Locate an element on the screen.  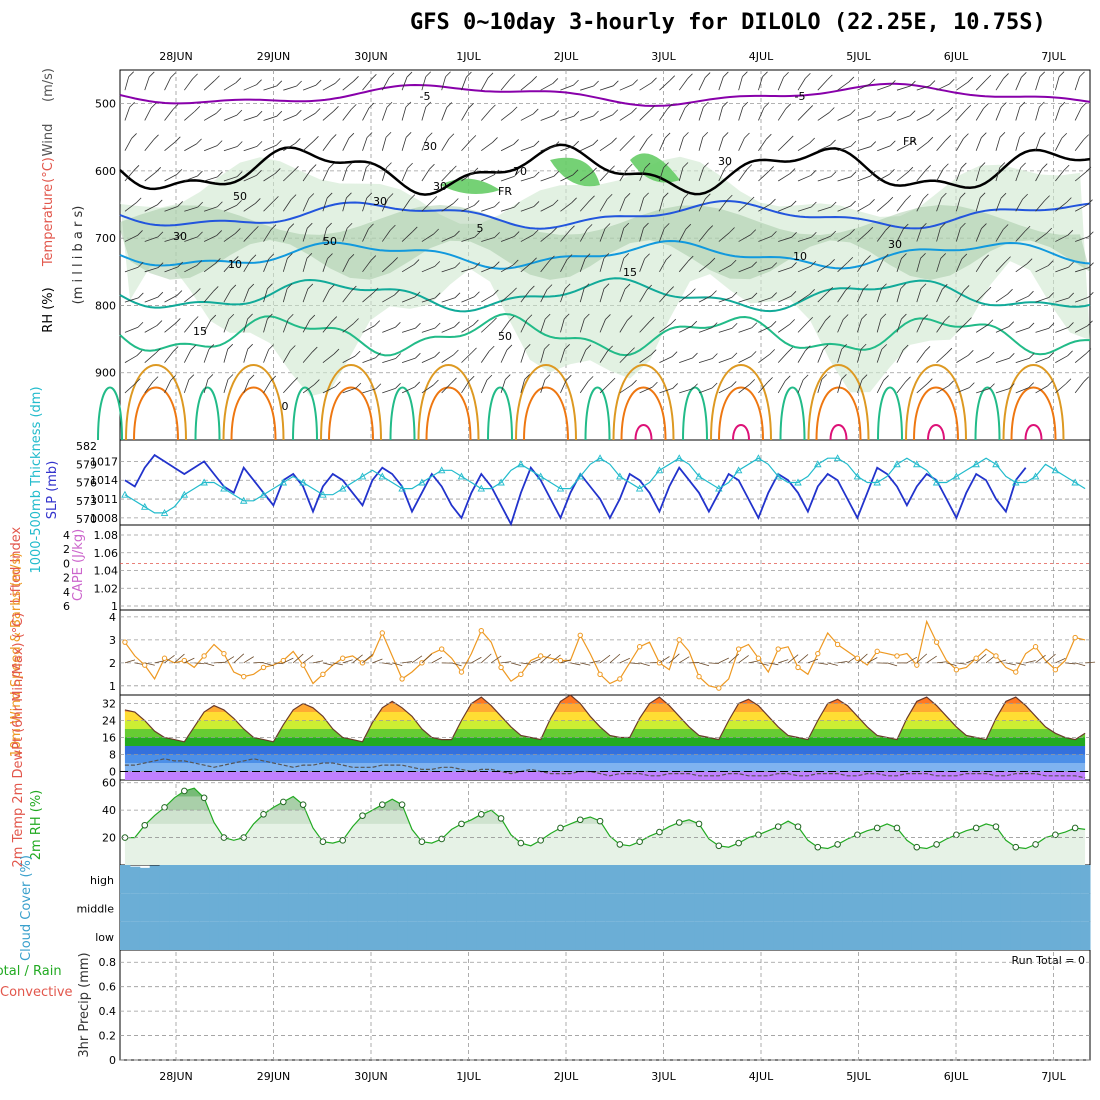
wind10m-point is located at coordinates (877, 651).